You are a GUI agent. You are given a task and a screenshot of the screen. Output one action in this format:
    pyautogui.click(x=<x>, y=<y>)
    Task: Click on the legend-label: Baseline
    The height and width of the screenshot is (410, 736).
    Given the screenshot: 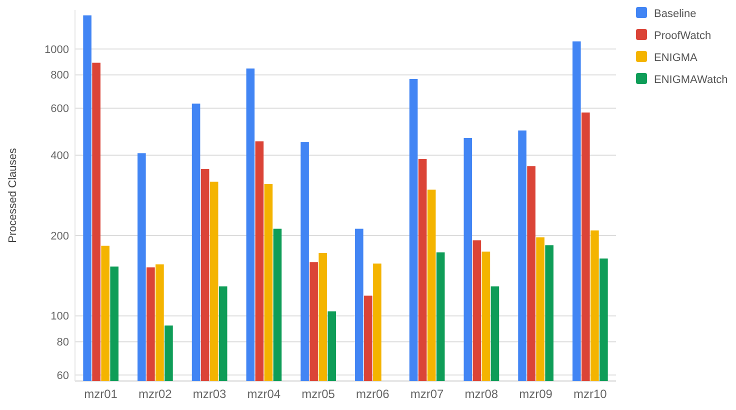 What is the action you would take?
    pyautogui.click(x=675, y=14)
    